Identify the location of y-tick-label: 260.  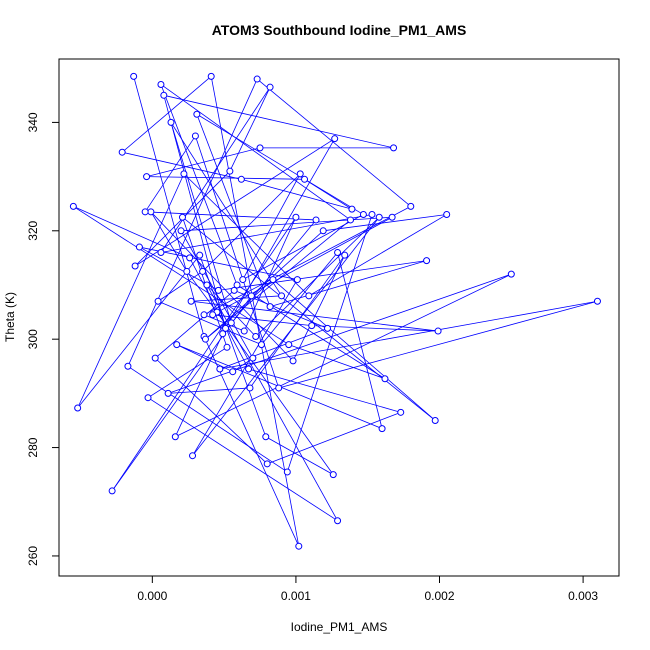
(33, 556).